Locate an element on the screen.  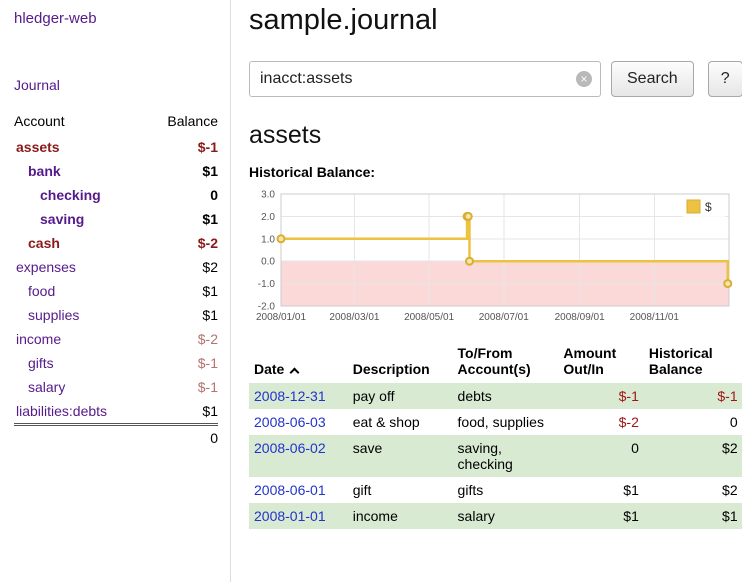
account-row-supplies: supplies $1 is located at coordinates (116, 315).